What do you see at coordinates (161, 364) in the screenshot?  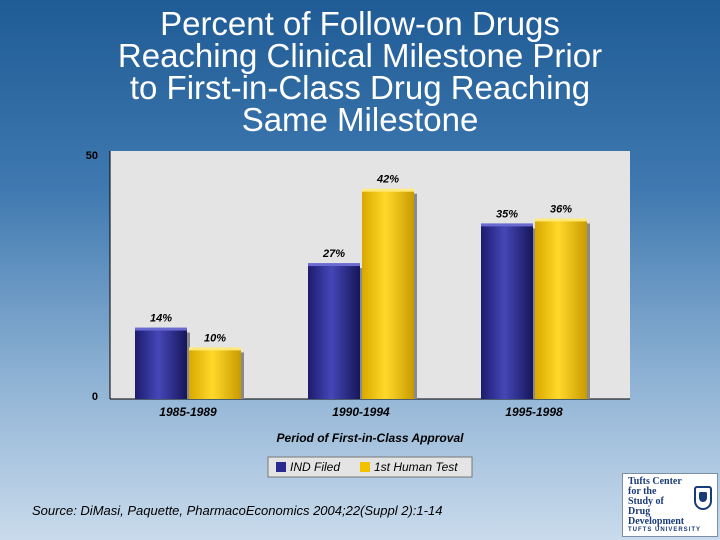 I see `bar-ind-filed-1985-1989` at bounding box center [161, 364].